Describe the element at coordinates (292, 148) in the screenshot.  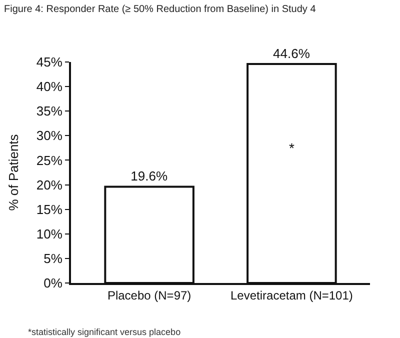
I see `annotation: *` at that location.